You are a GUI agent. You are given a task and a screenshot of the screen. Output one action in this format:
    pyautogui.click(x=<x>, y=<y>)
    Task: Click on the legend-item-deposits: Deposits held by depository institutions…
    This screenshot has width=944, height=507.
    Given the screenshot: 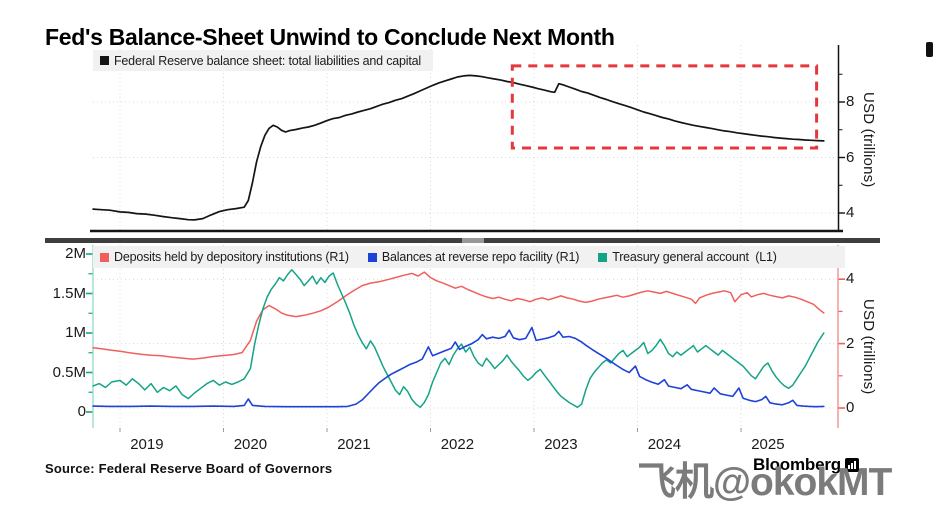 What is the action you would take?
    pyautogui.click(x=224, y=257)
    